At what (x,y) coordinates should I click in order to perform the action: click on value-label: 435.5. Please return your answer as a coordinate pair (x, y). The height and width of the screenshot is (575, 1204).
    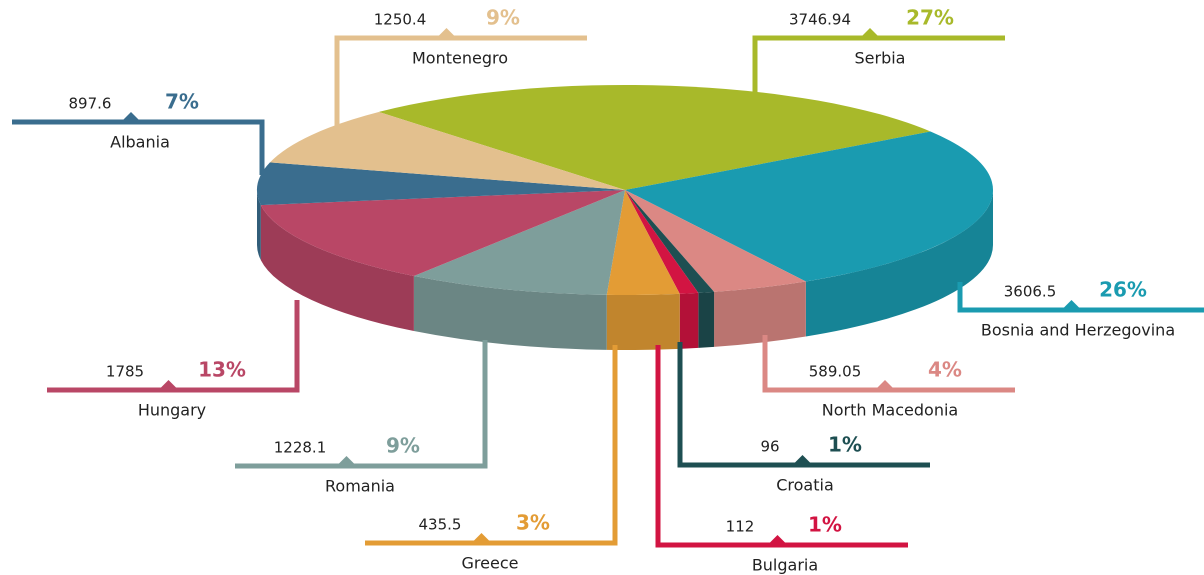
    Looking at the image, I should click on (440, 525).